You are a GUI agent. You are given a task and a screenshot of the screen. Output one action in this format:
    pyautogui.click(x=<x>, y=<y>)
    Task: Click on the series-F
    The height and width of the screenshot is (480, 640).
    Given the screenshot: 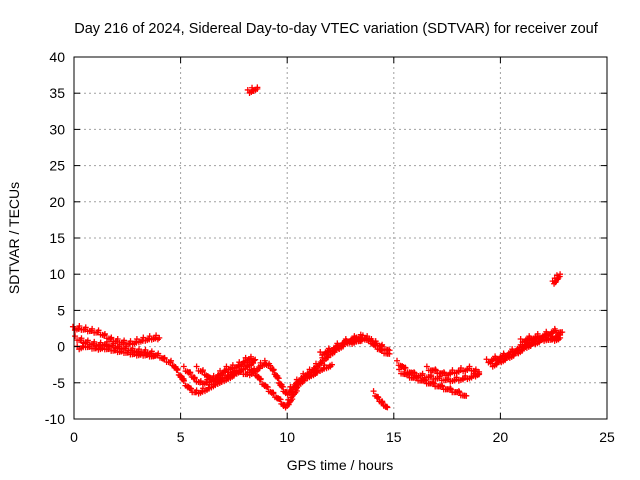 What is the action you would take?
    pyautogui.click(x=289, y=386)
    